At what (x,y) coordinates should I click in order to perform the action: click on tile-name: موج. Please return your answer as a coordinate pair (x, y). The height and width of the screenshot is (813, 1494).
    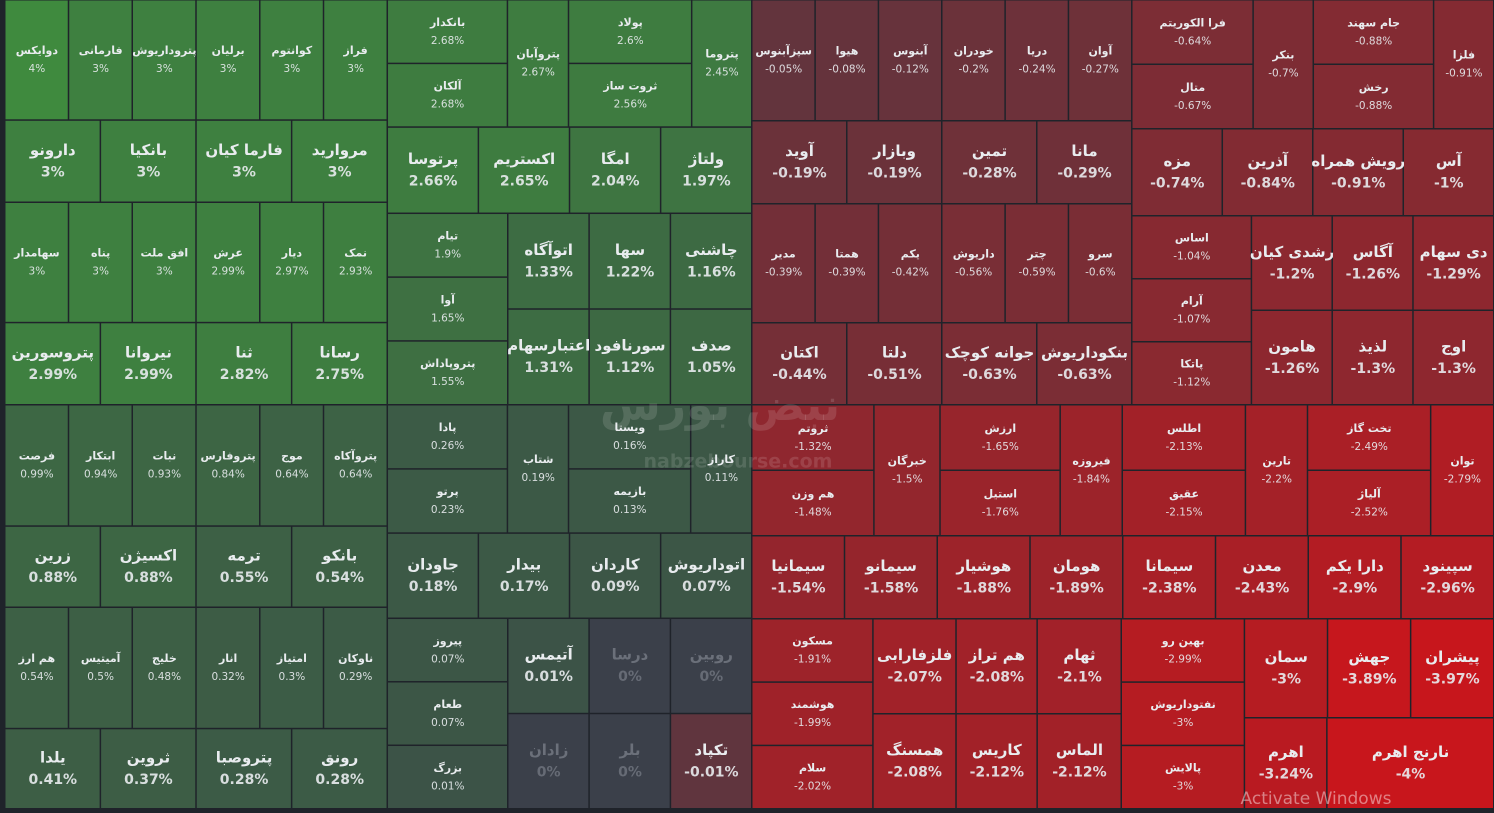
    Looking at the image, I should click on (292, 457).